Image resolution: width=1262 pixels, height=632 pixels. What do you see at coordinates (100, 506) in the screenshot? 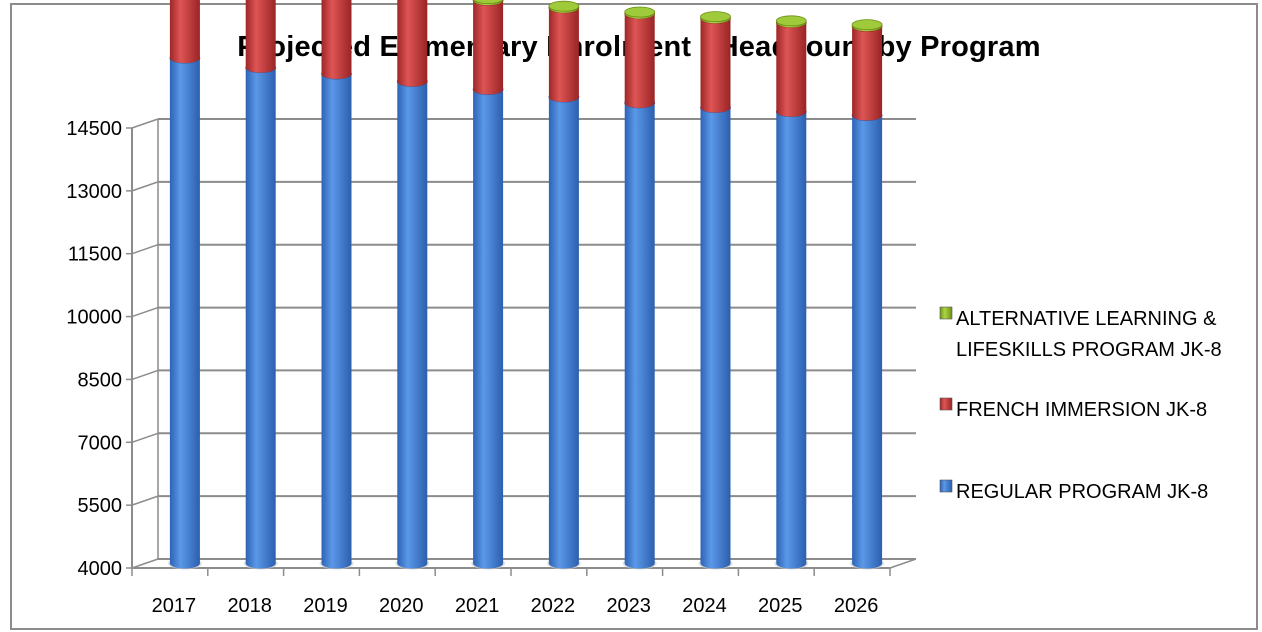
I see `y-tick-label: 5500` at bounding box center [100, 506].